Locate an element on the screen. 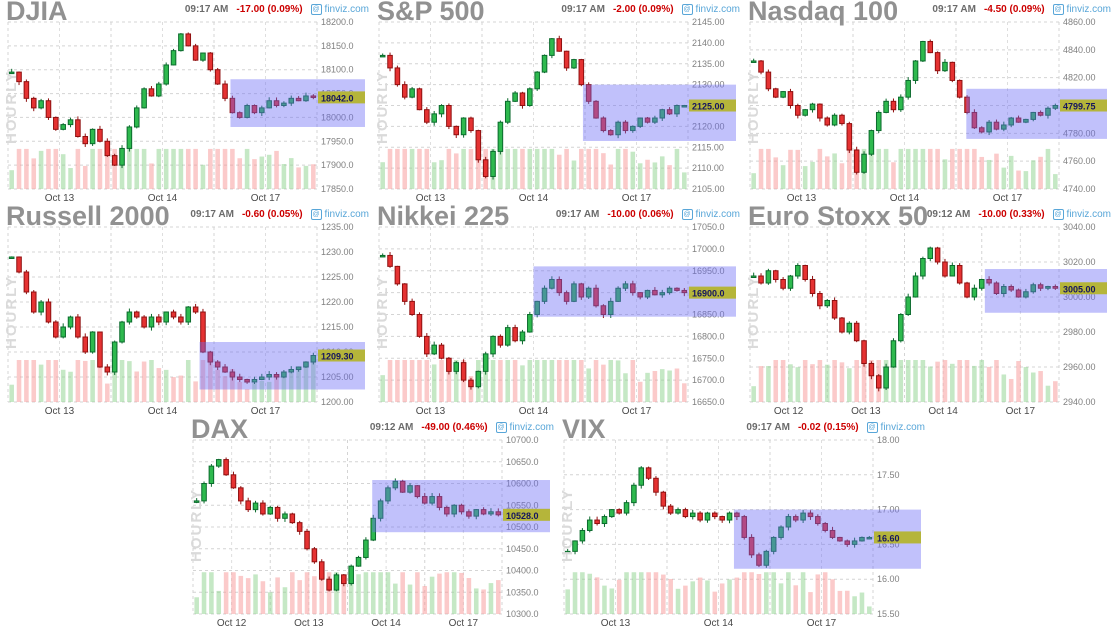 The height and width of the screenshot is (630, 1113). svg-text: 4799.75 is located at coordinates (1079, 107).